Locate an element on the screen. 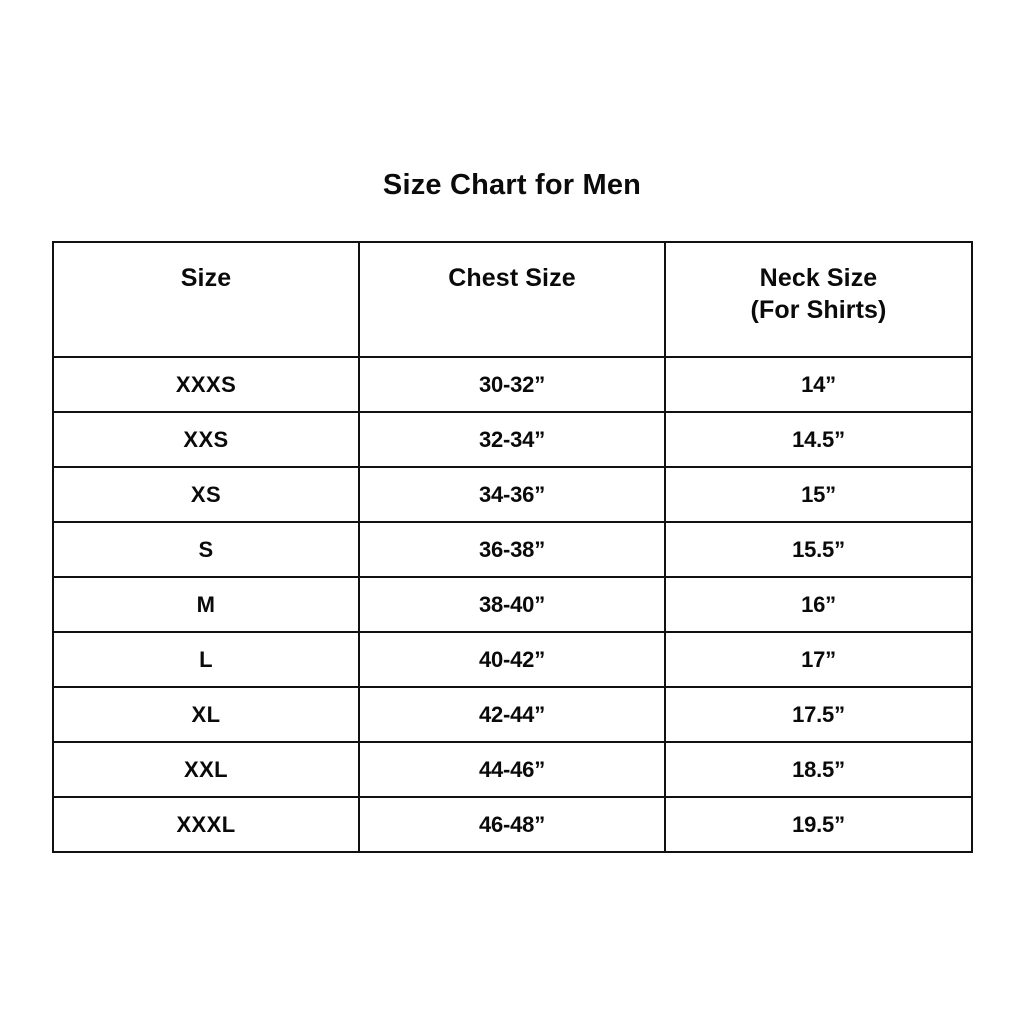  cell-size: M is located at coordinates (206, 604).